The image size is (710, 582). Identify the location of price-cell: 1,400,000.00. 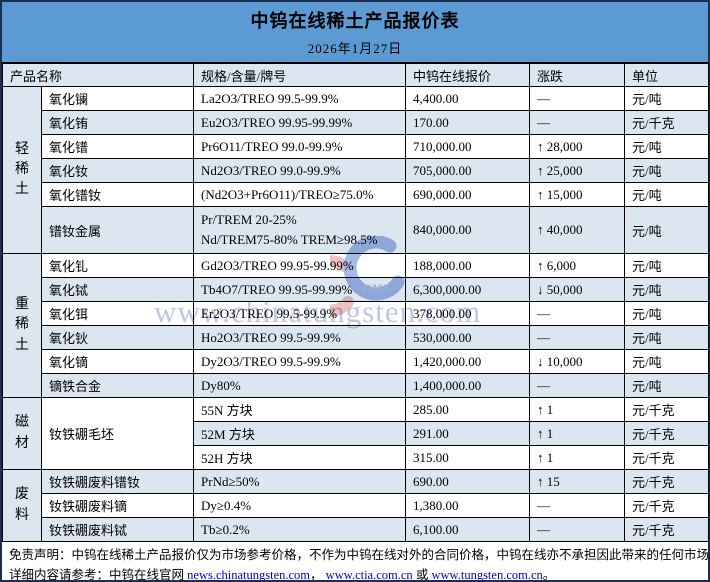
(468, 385).